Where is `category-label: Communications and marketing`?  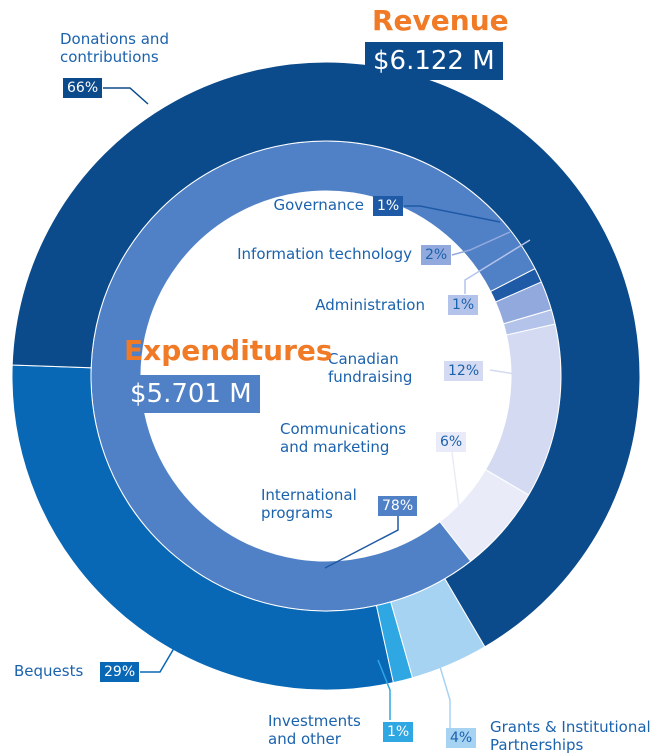
category-label: Communications and marketing is located at coordinates (343, 438).